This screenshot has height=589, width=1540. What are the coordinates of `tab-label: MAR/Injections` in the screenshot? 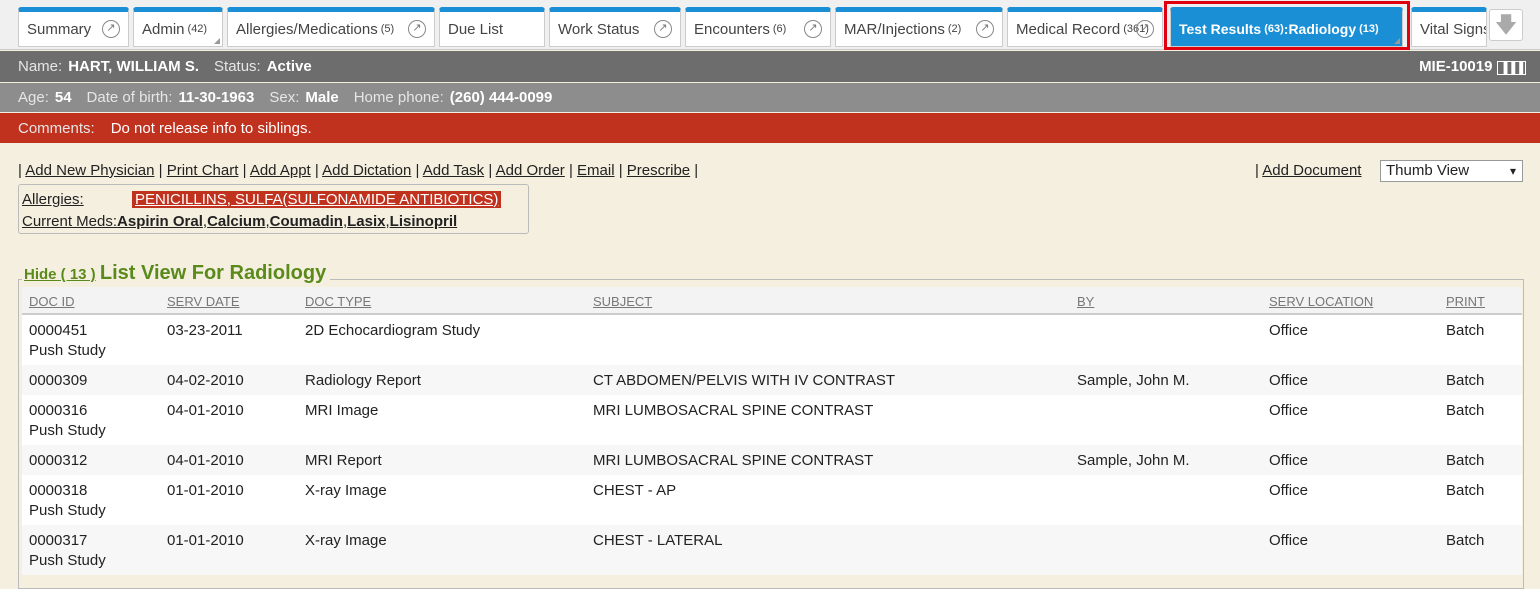 It's located at (894, 29).